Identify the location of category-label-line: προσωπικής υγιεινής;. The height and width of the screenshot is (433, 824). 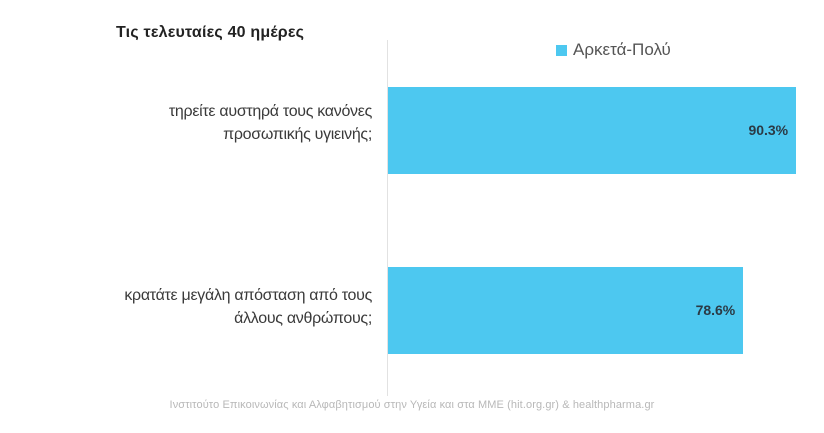
(297, 134).